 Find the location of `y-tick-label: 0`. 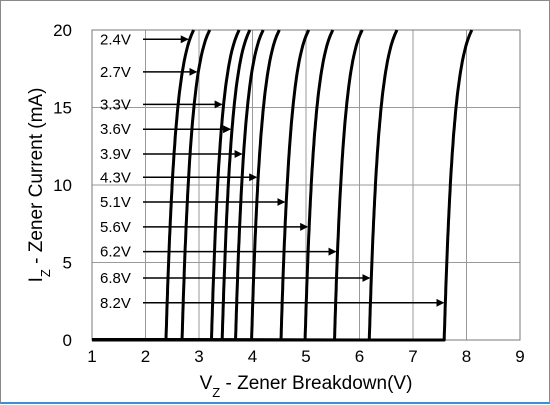

y-tick-label: 0 is located at coordinates (67, 340).